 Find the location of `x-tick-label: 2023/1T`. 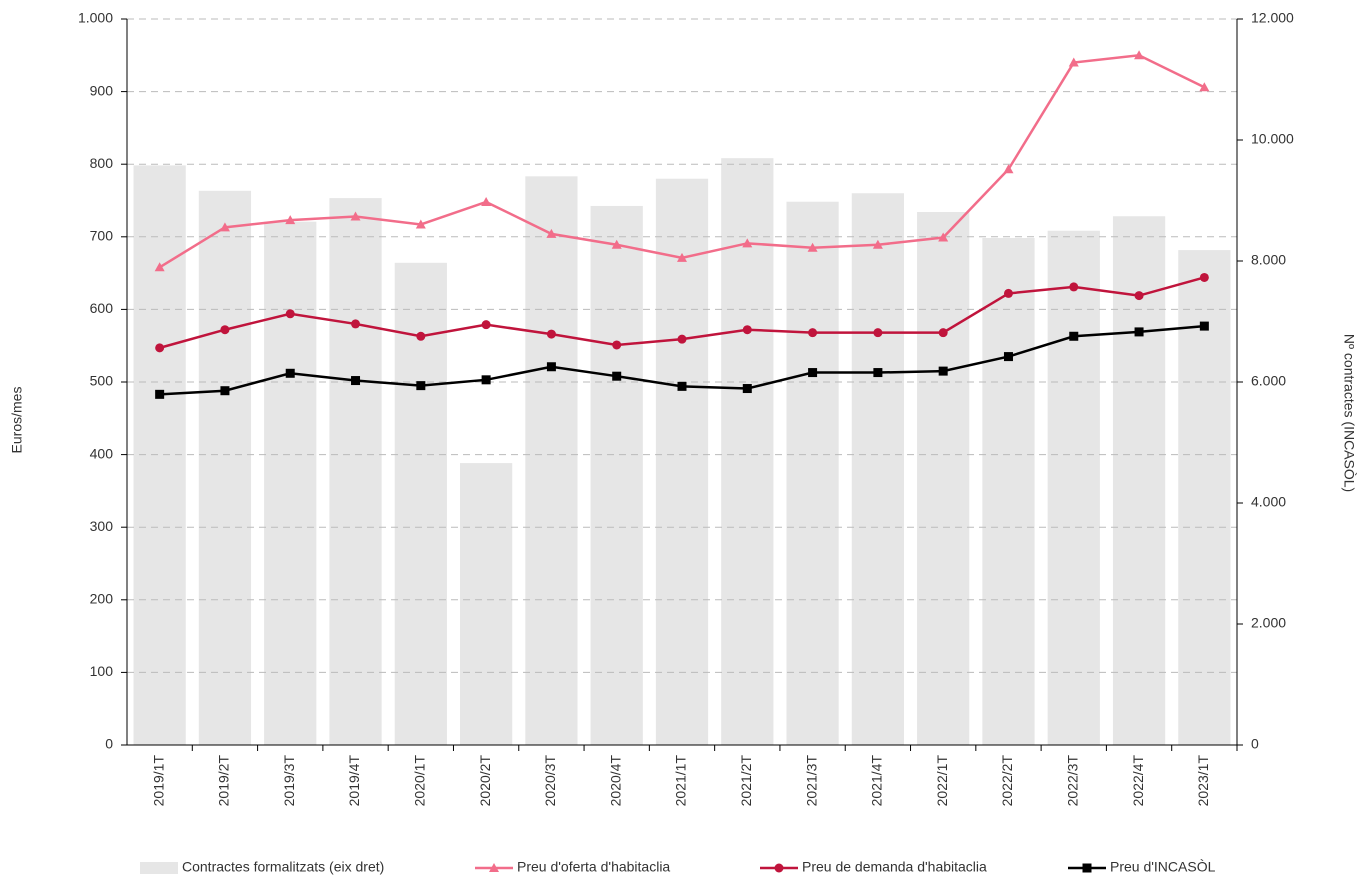

x-tick-label: 2023/1T is located at coordinates (1203, 781).